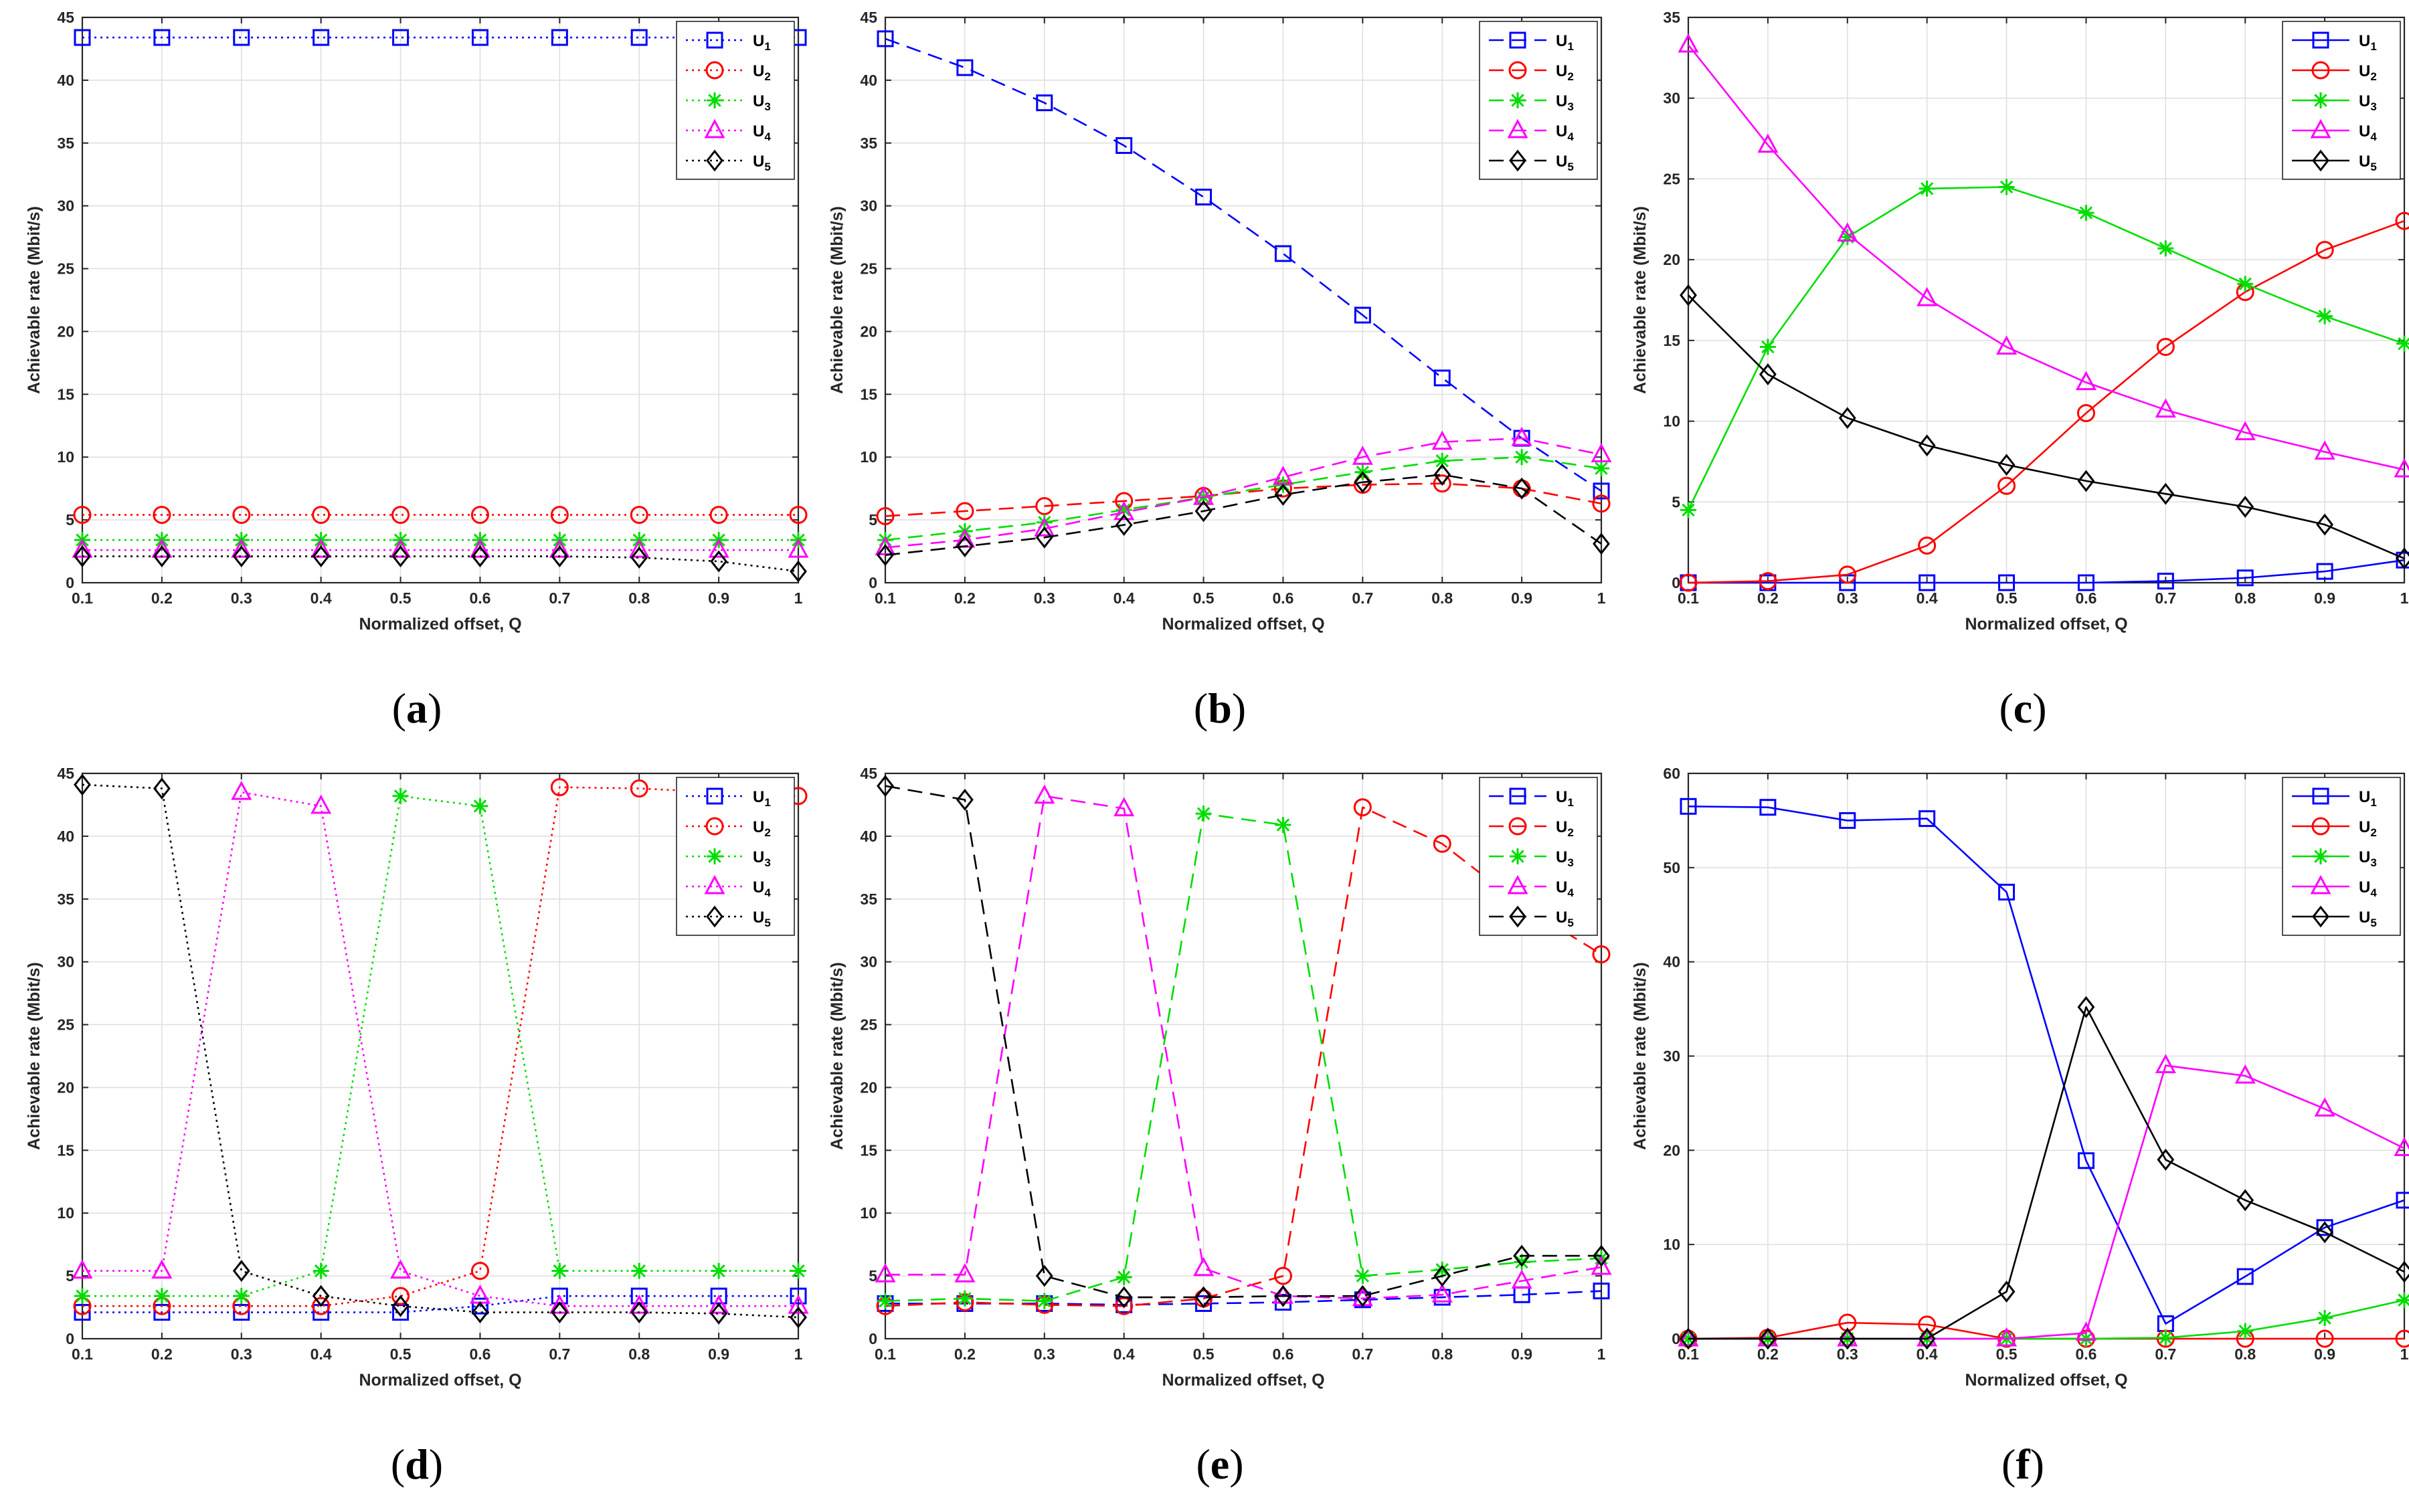  I want to click on series-line-U4, so click(2046, 257).